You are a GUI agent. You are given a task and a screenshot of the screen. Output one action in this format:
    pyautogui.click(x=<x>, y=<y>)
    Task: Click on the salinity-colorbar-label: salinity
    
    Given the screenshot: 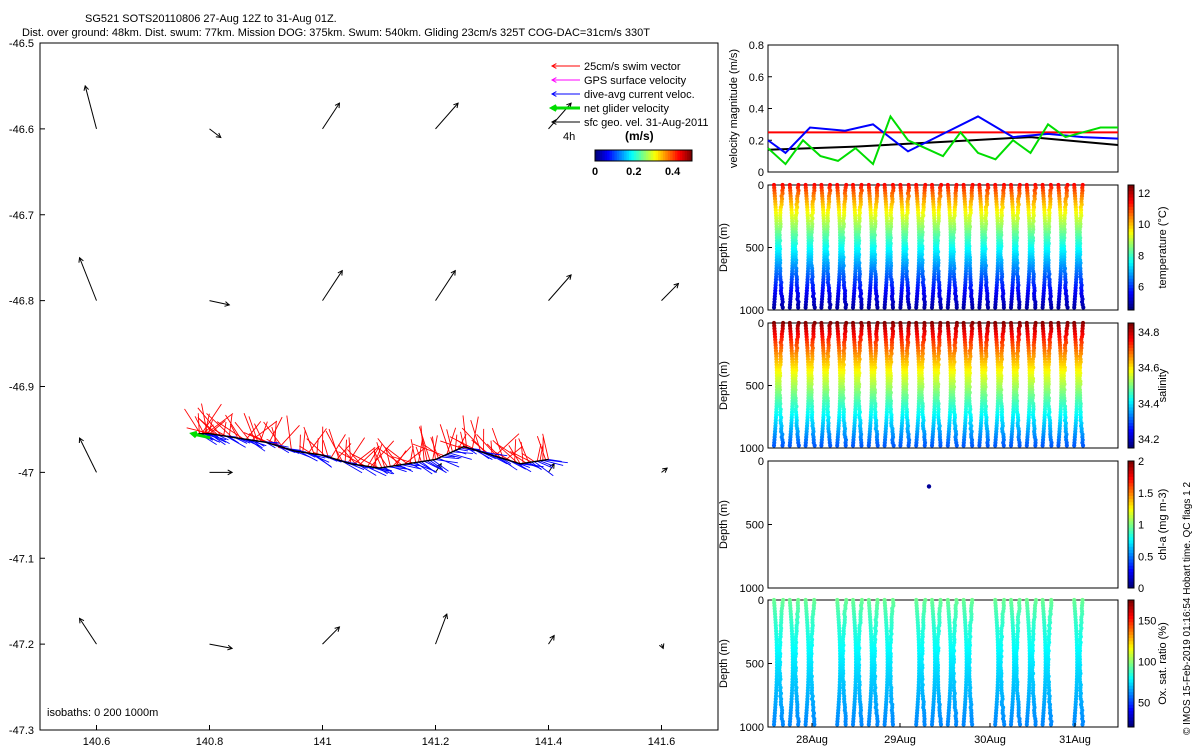 What is the action you would take?
    pyautogui.click(x=1163, y=385)
    